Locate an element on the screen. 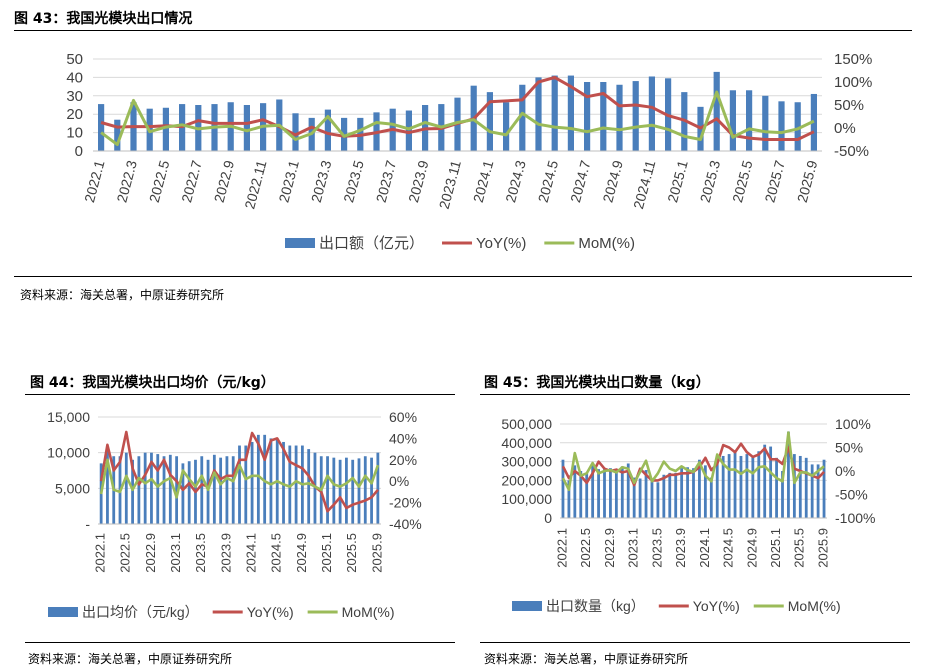 The image size is (942, 669). legend-label: 出口额（亿元） is located at coordinates (371, 243).